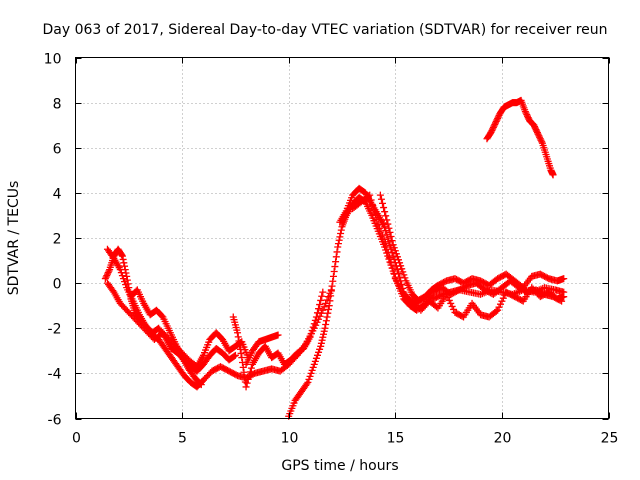 This screenshot has width=640, height=480. I want to click on y-tick-label: -4, so click(55, 375).